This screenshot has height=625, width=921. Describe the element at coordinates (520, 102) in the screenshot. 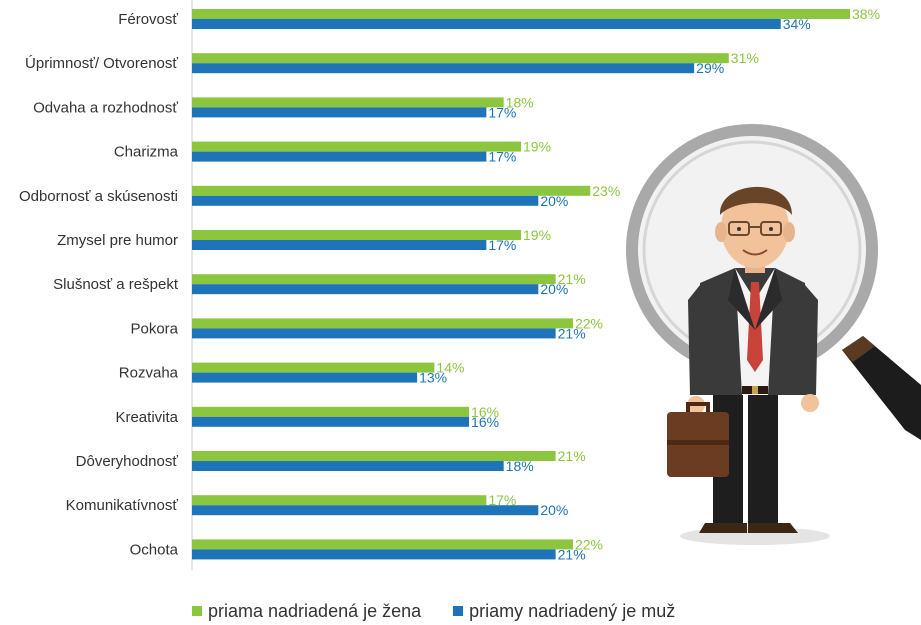

I see `value-label-women: 18%` at that location.